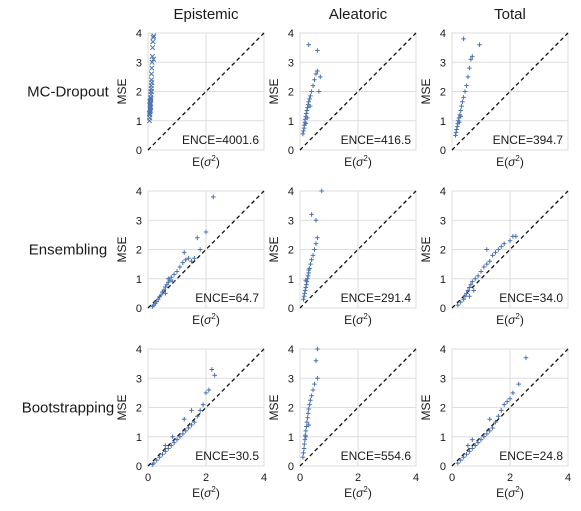  What do you see at coordinates (528, 140) in the screenshot?
I see `ence-label: ENCE=394.7` at bounding box center [528, 140].